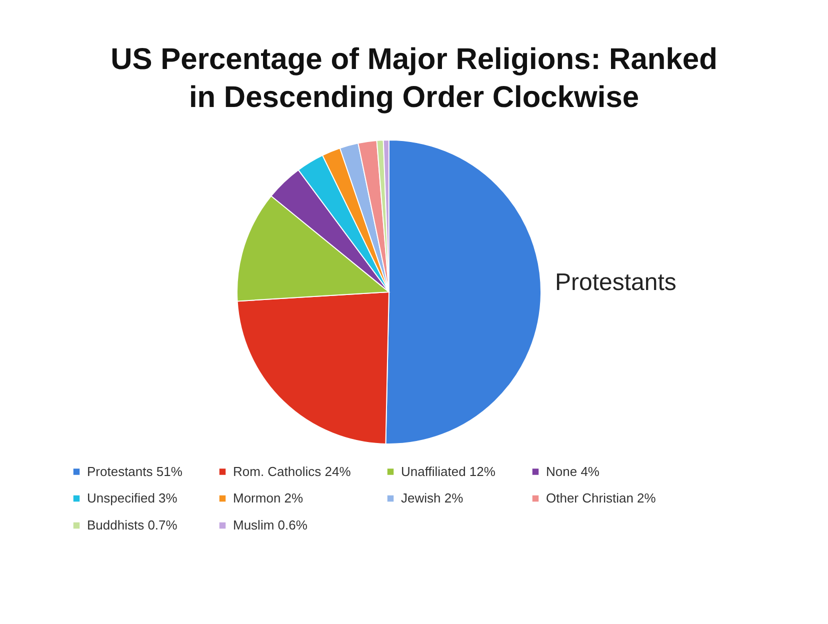 The image size is (828, 624). I want to click on legend-label: Unspecified 3%, so click(132, 498).